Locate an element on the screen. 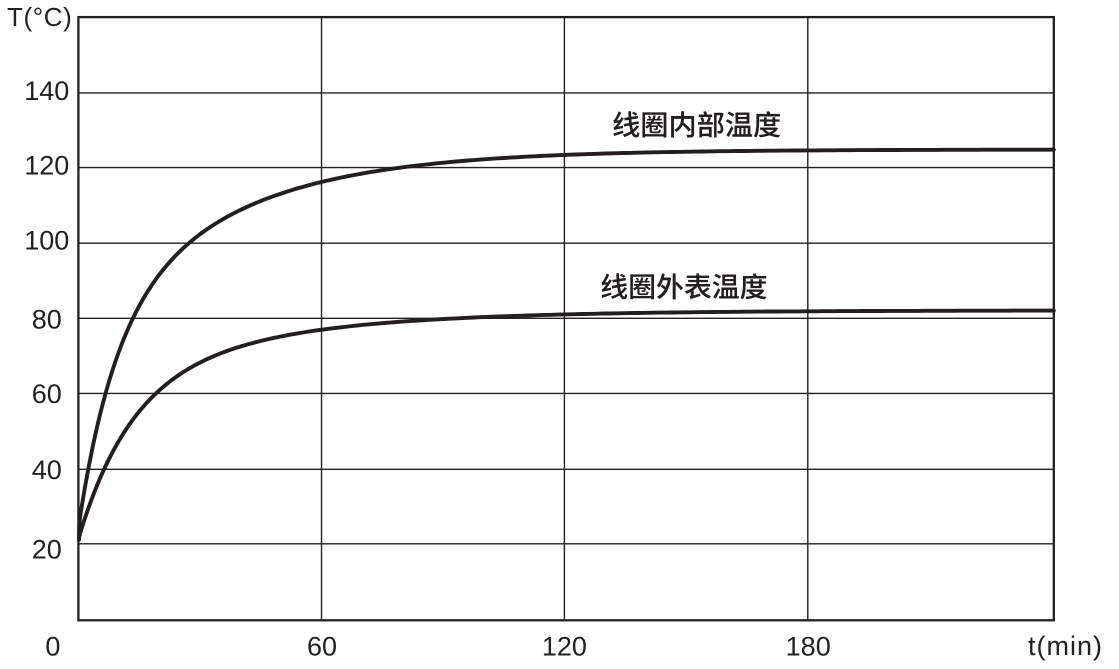 The height and width of the screenshot is (669, 1119). svg-text: 40 is located at coordinates (47, 470).